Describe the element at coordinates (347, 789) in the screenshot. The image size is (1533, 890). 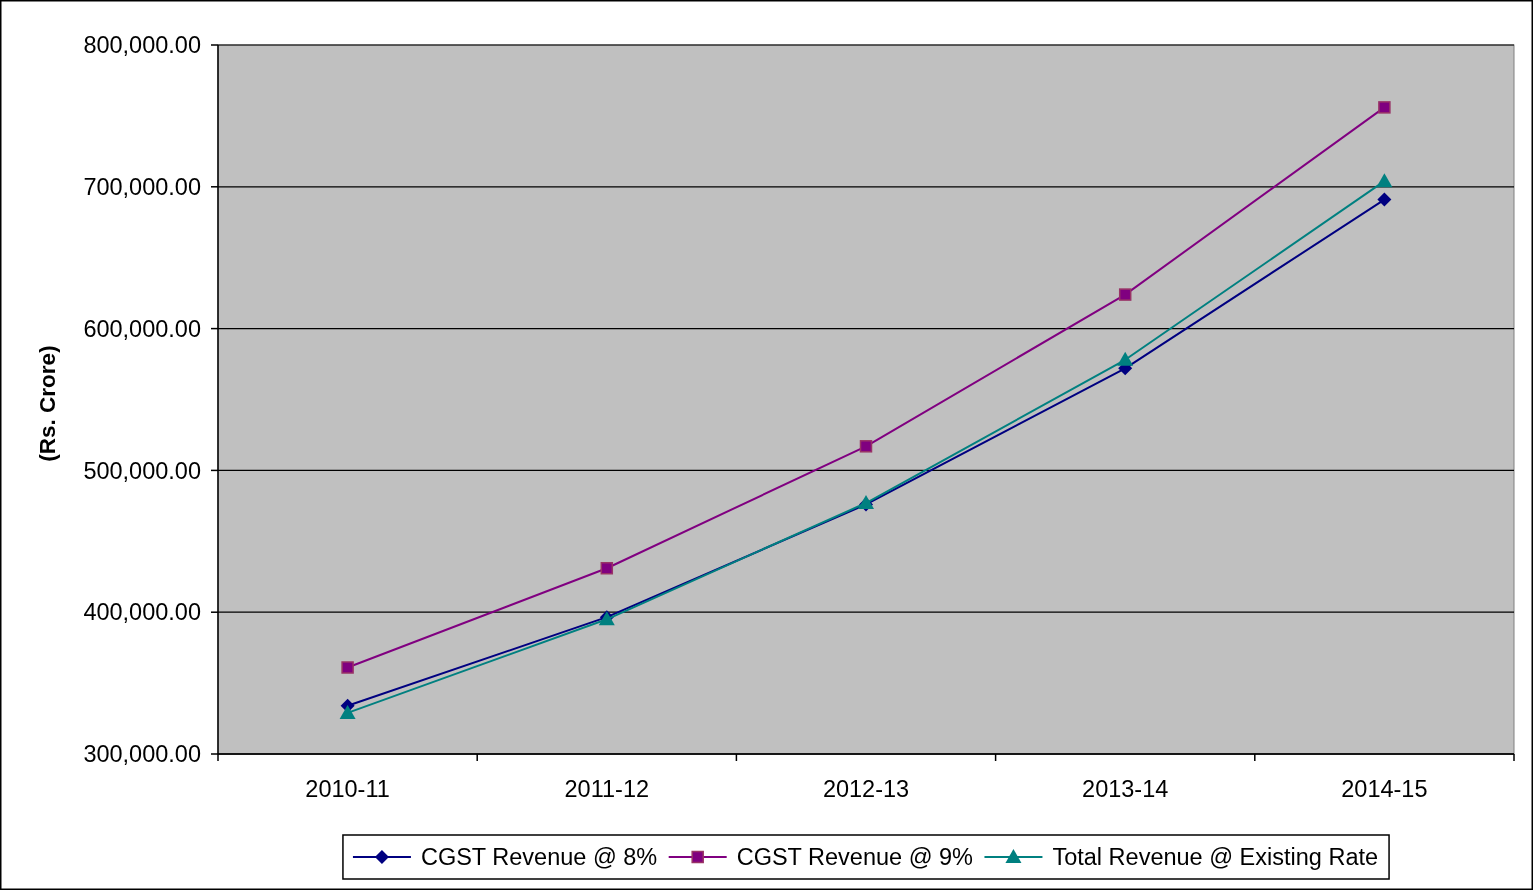
I see `x-tick-label: 2010-11` at that location.